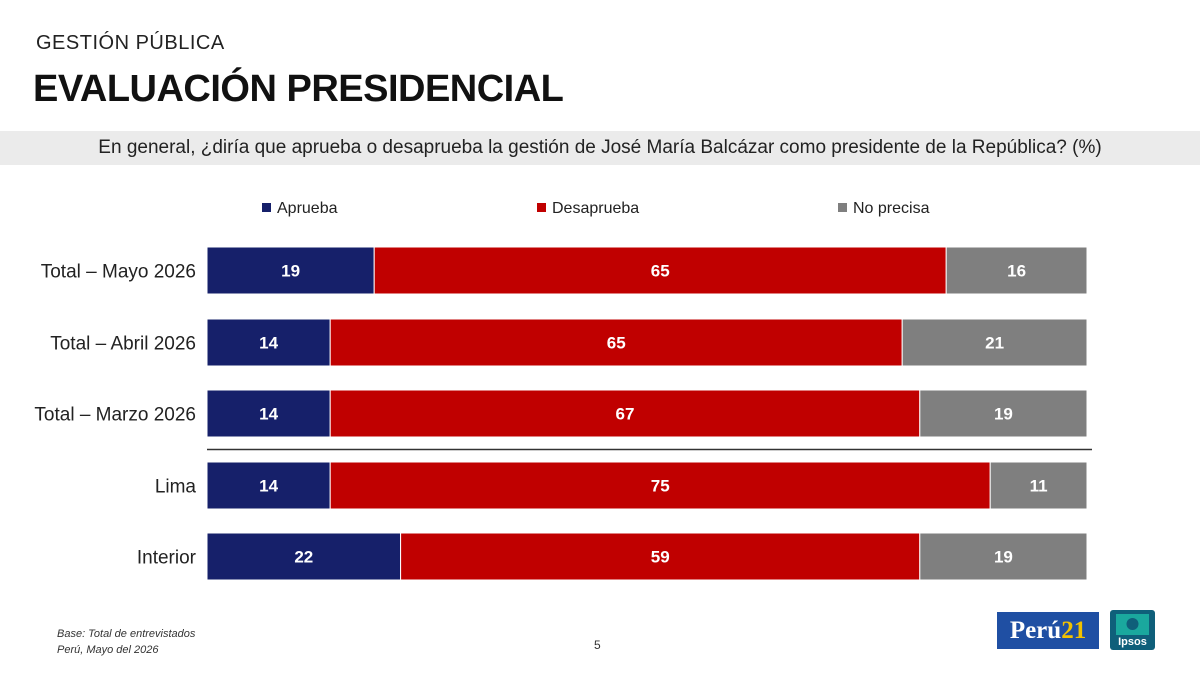  What do you see at coordinates (1132, 630) in the screenshot?
I see `ipsos-logo: Ipsos` at bounding box center [1132, 630].